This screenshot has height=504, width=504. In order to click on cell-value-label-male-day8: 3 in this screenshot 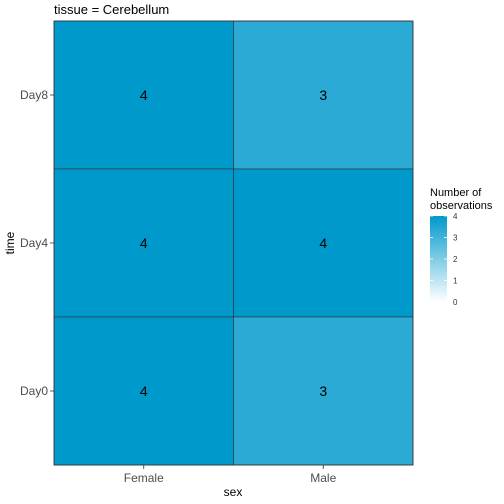, I will do `click(323, 95)`.